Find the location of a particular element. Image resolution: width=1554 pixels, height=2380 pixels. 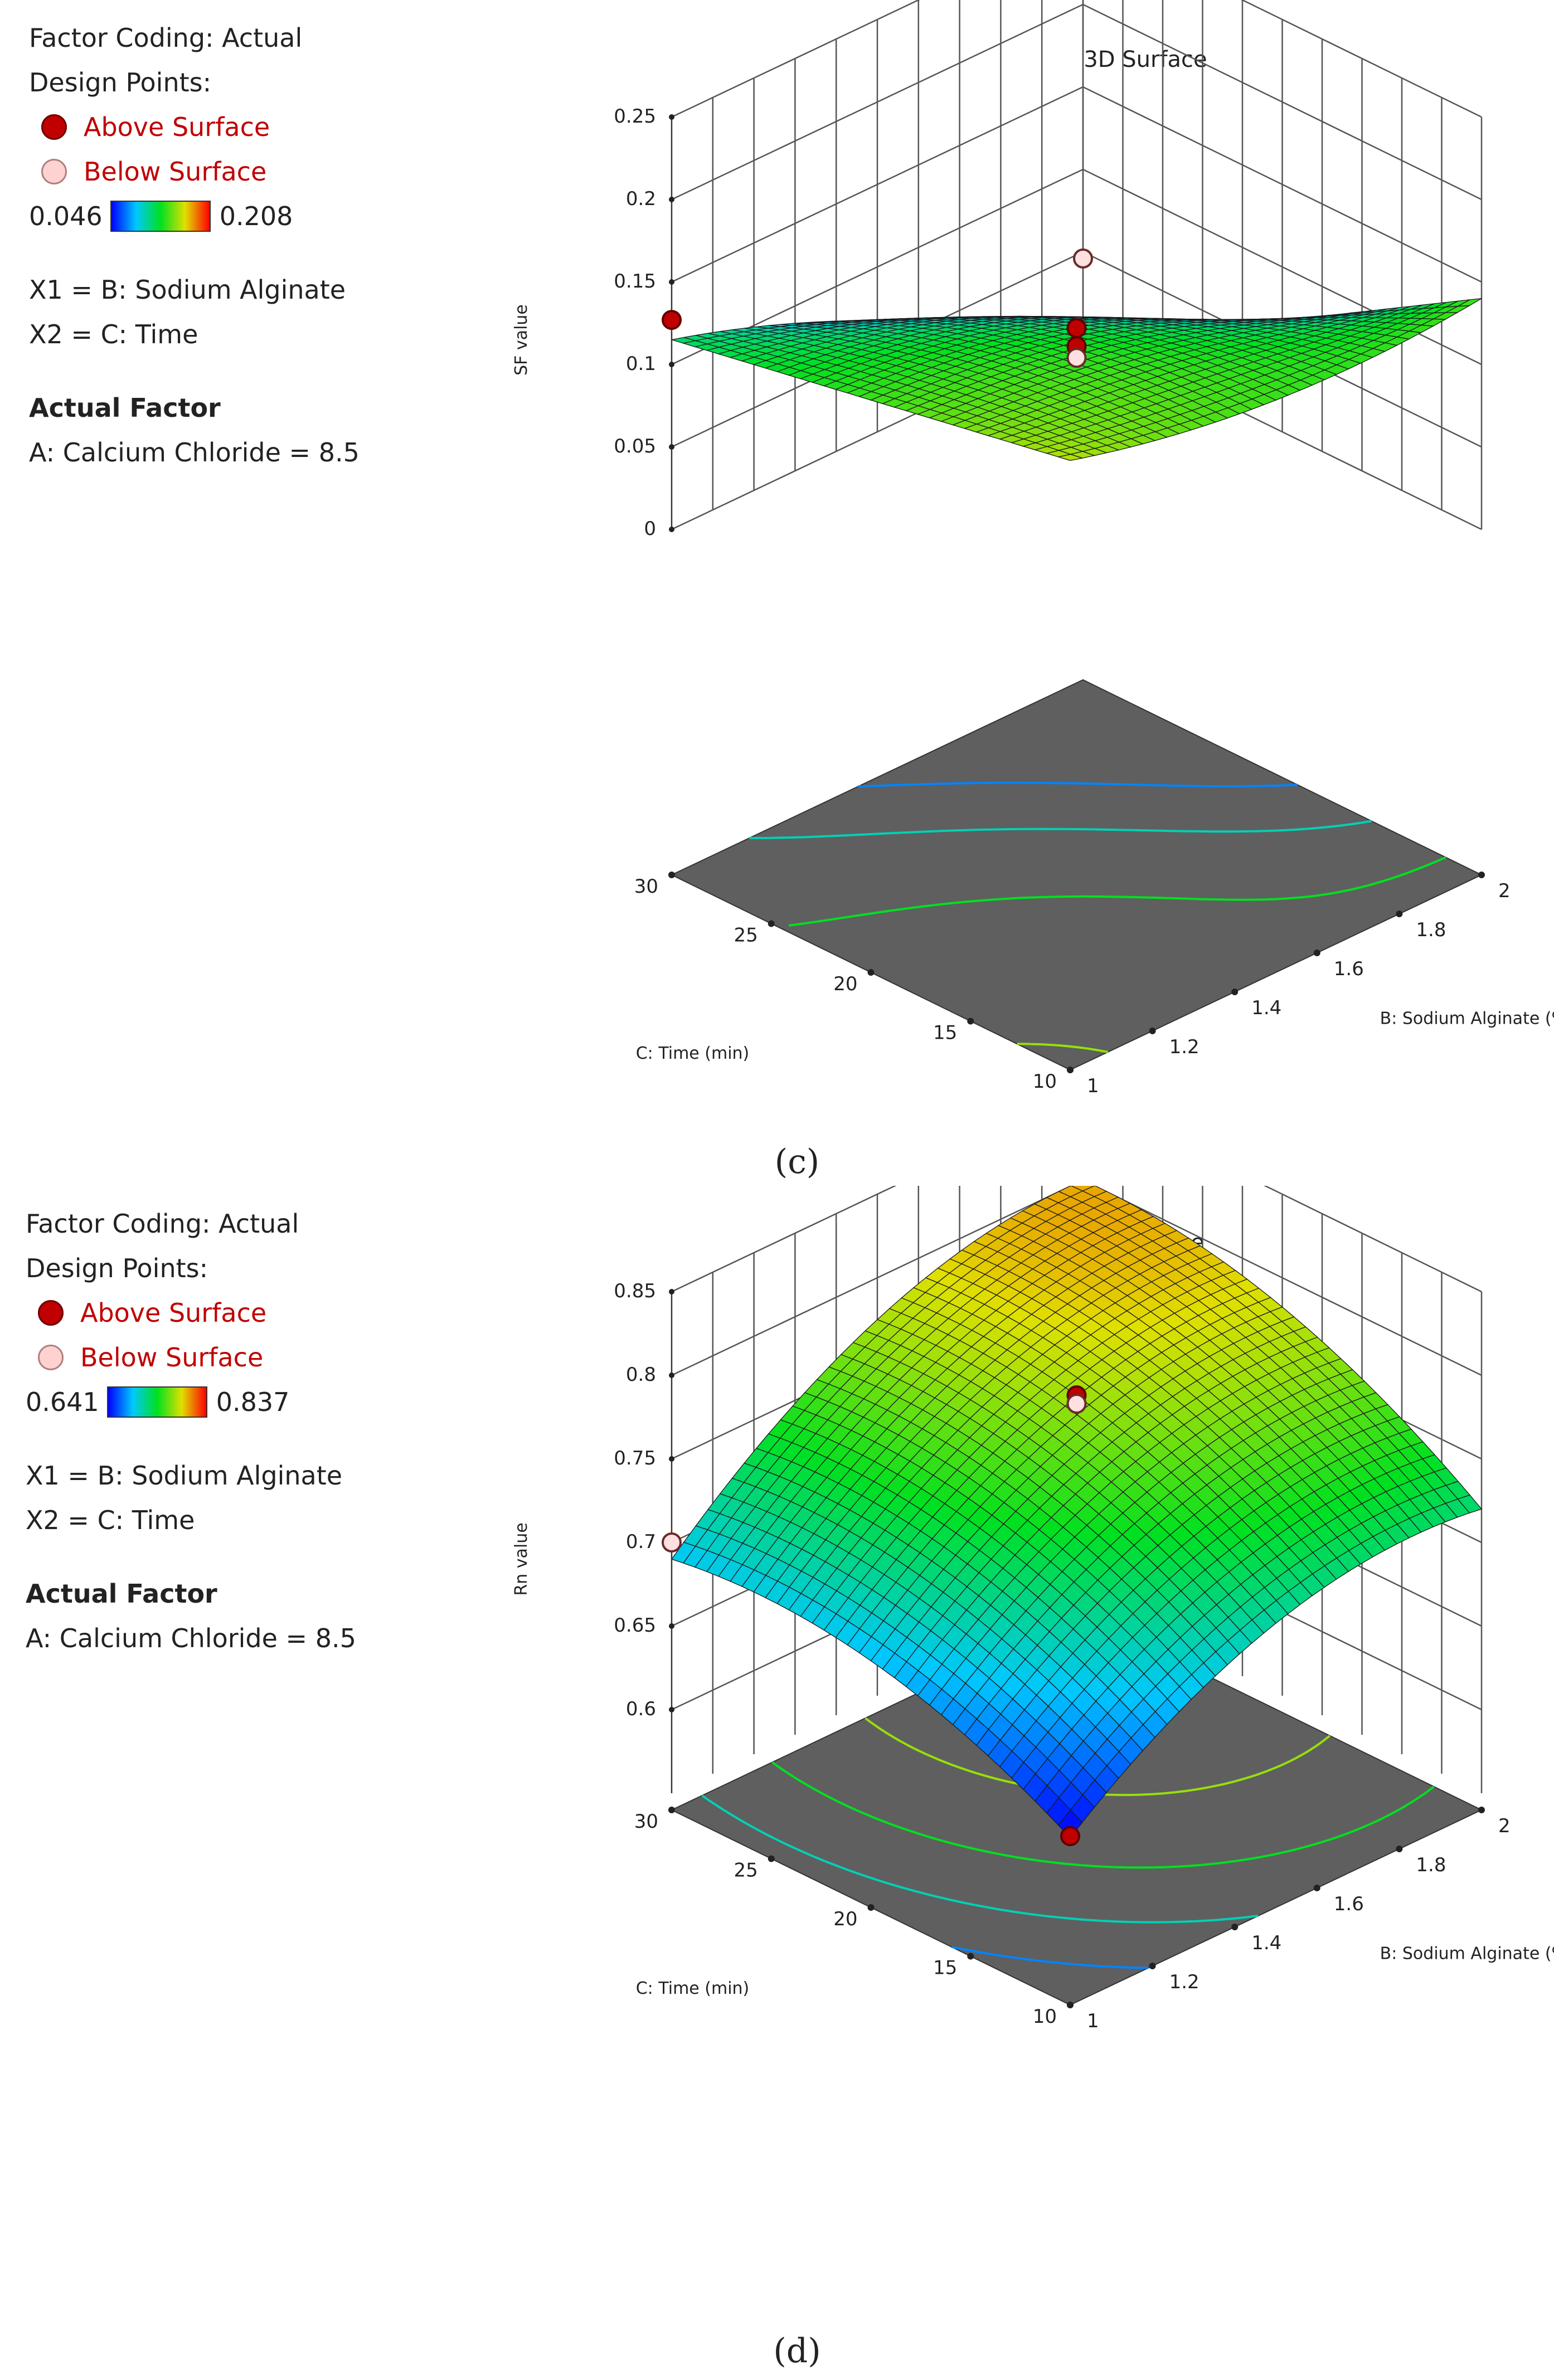

z-tick-label: 0.65 is located at coordinates (635, 1625).